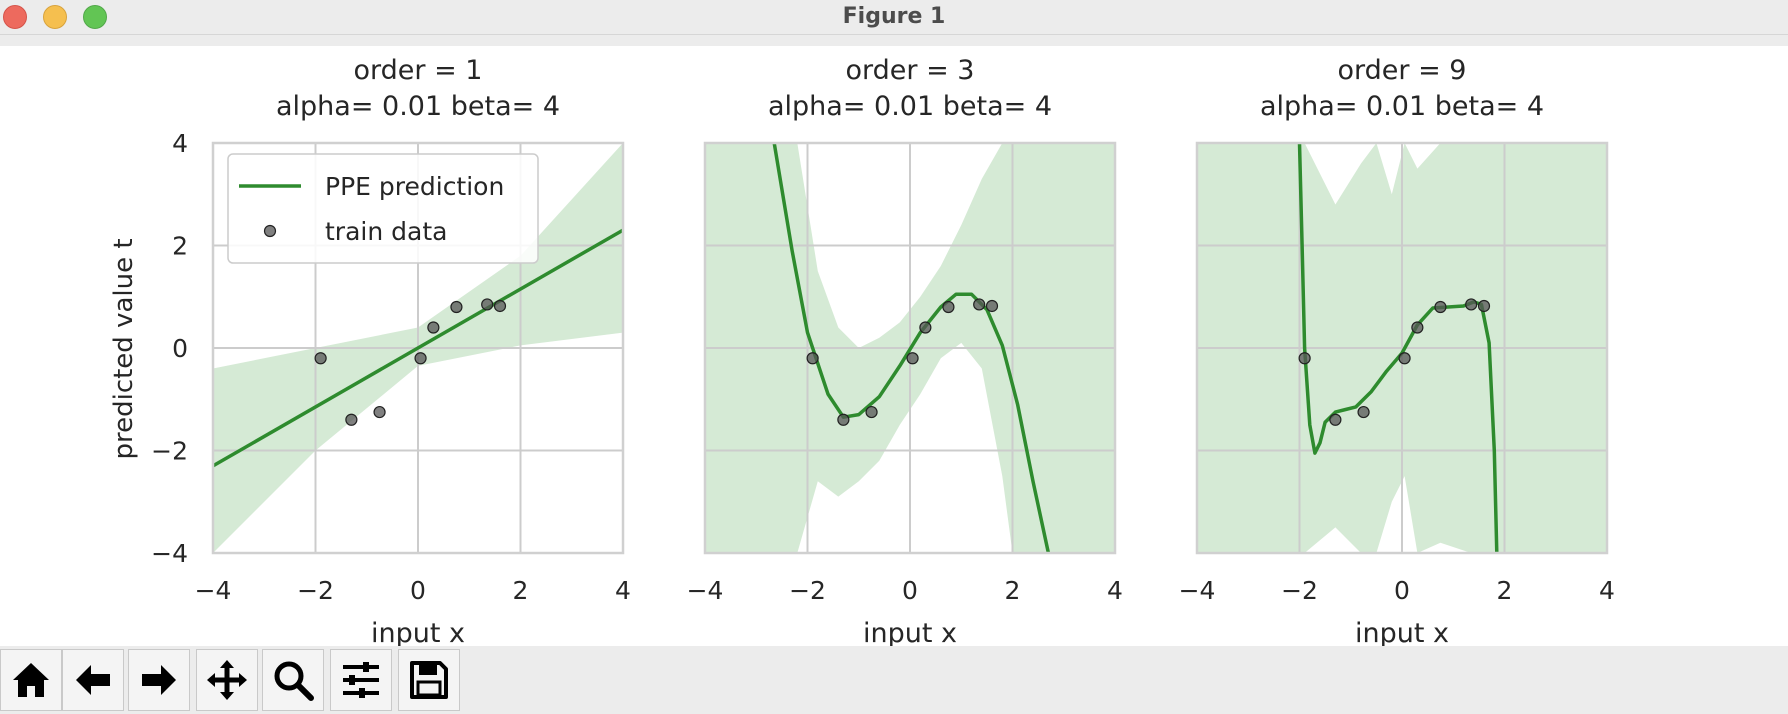 This screenshot has height=714, width=1788. I want to click on back-arrow-icon, so click(93, 680).